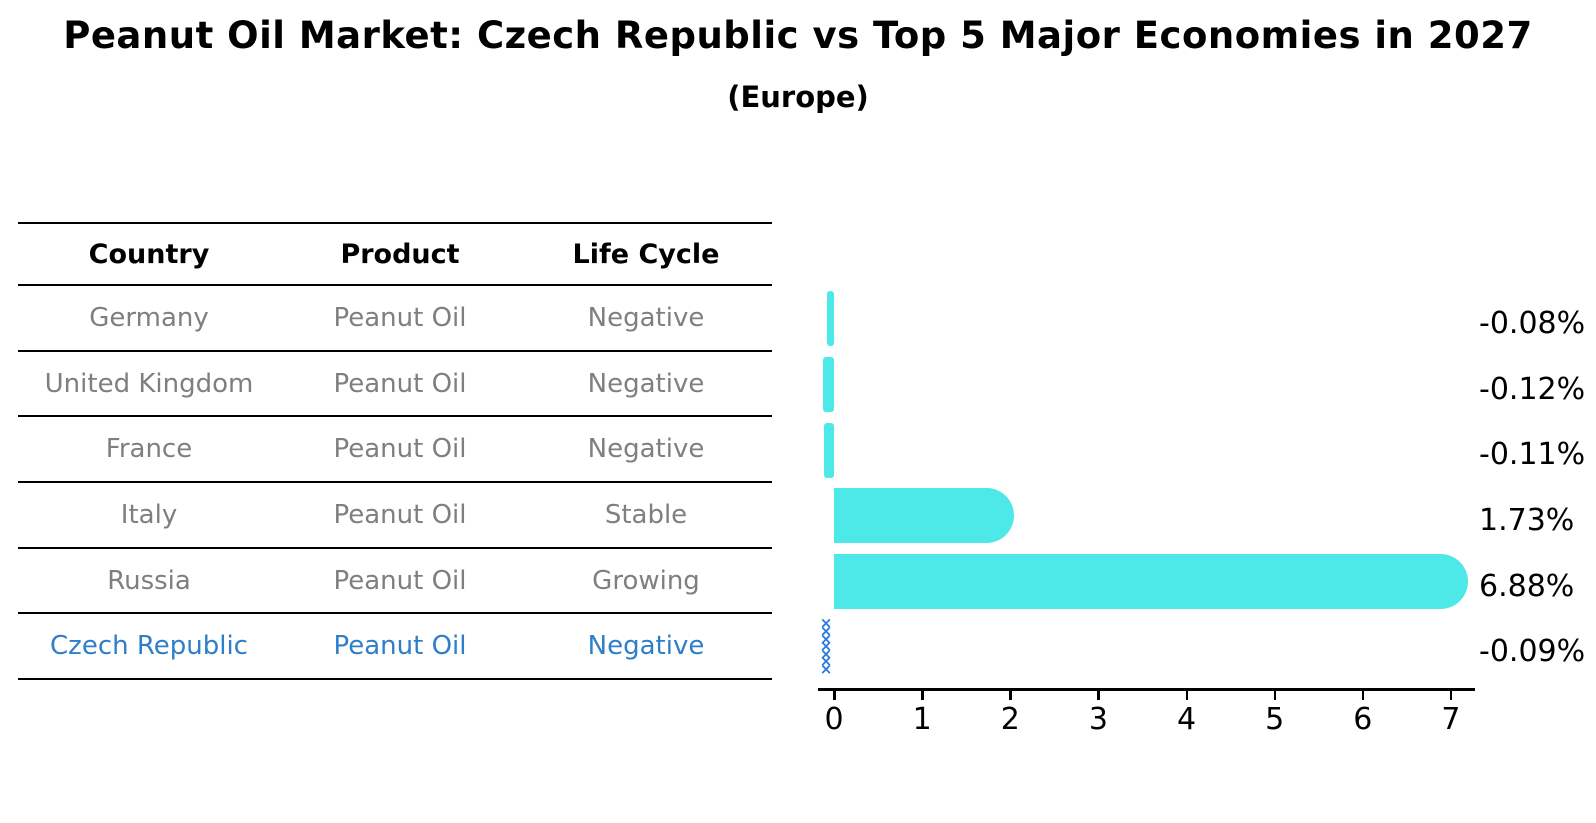 This screenshot has width=1596, height=823. What do you see at coordinates (1527, 586) in the screenshot?
I see `value-label: 6.88%` at bounding box center [1527, 586].